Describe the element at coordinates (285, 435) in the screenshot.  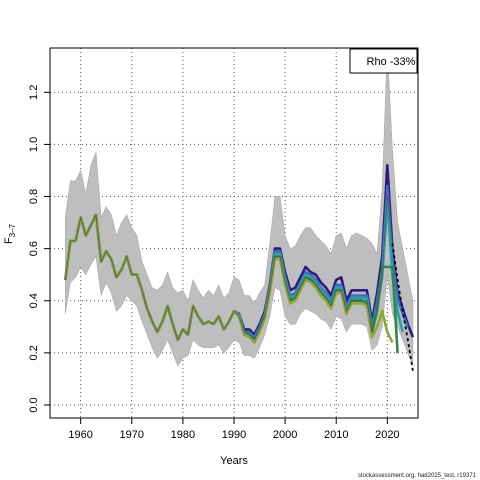
I see `x-tick-label: 2000` at that location.